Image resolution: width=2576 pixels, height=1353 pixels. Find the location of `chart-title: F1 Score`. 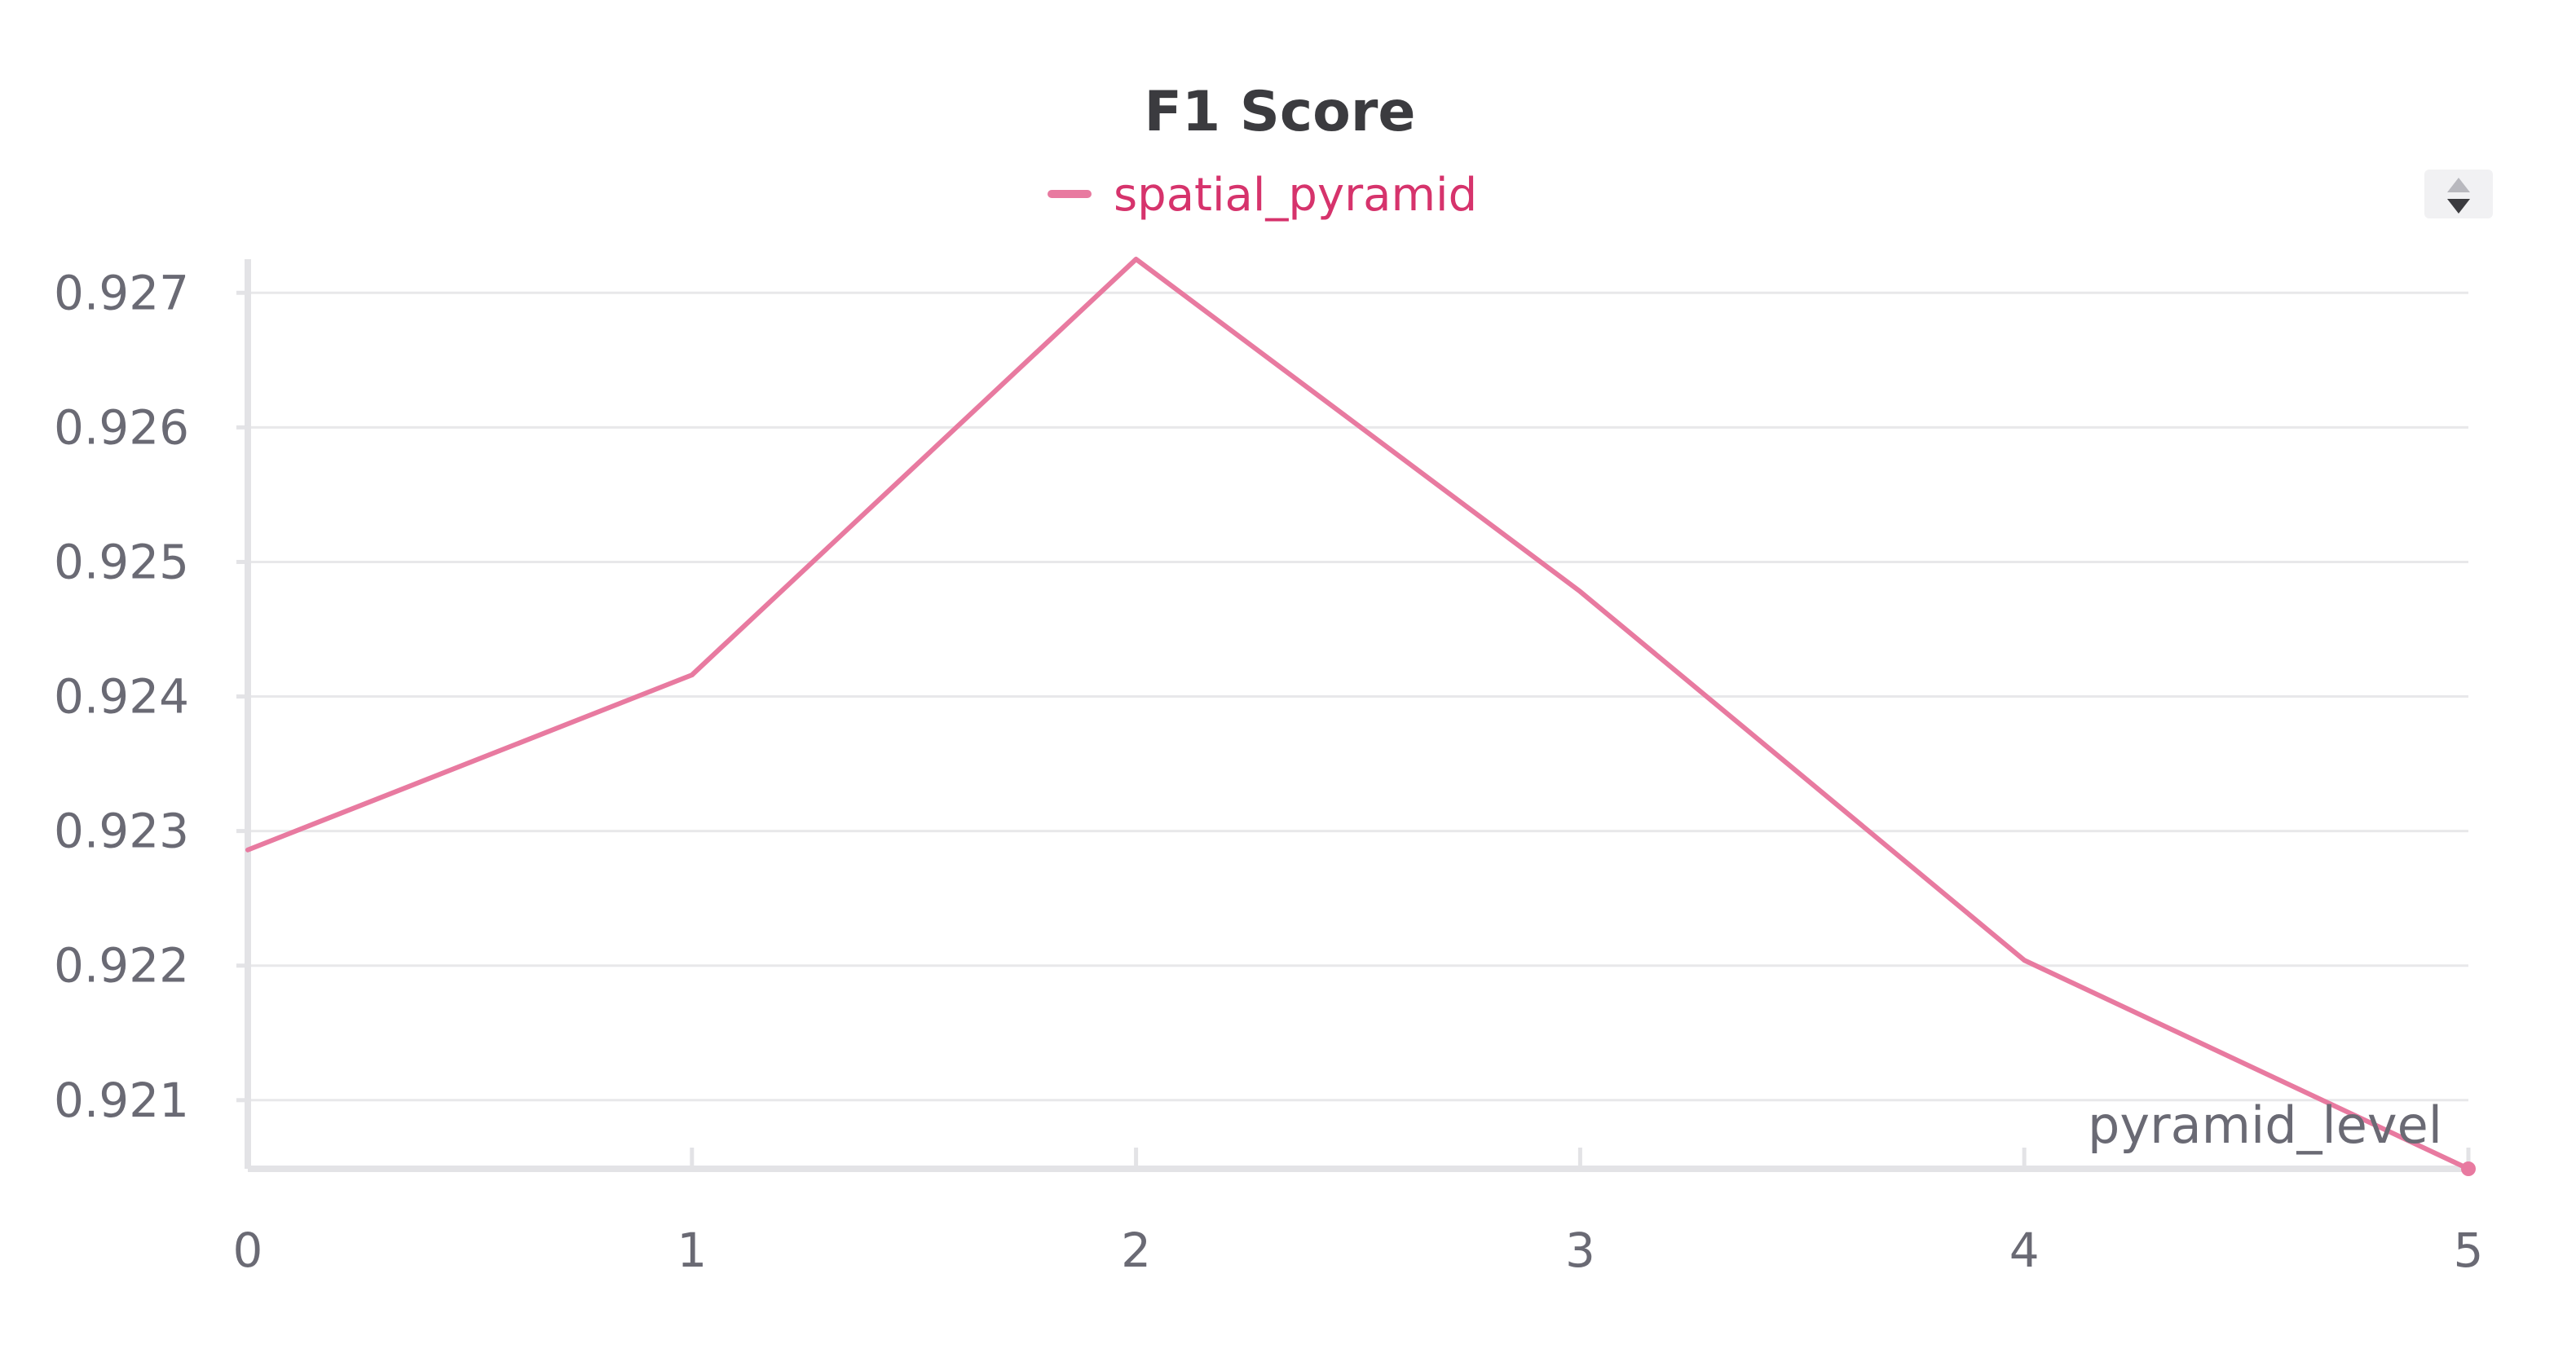

chart-title: F1 Score is located at coordinates (1279, 112).